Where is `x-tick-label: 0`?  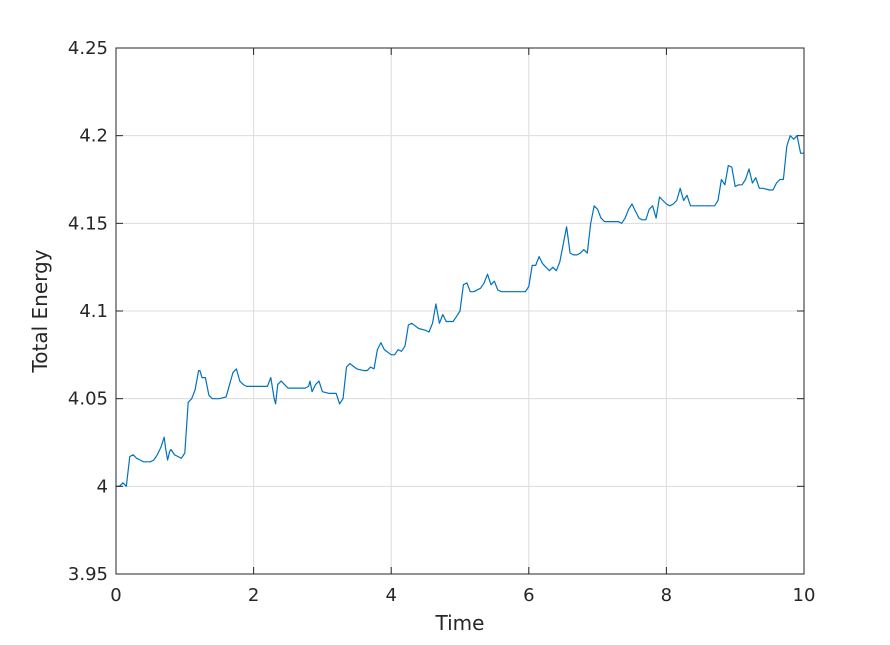 x-tick-label: 0 is located at coordinates (115, 595).